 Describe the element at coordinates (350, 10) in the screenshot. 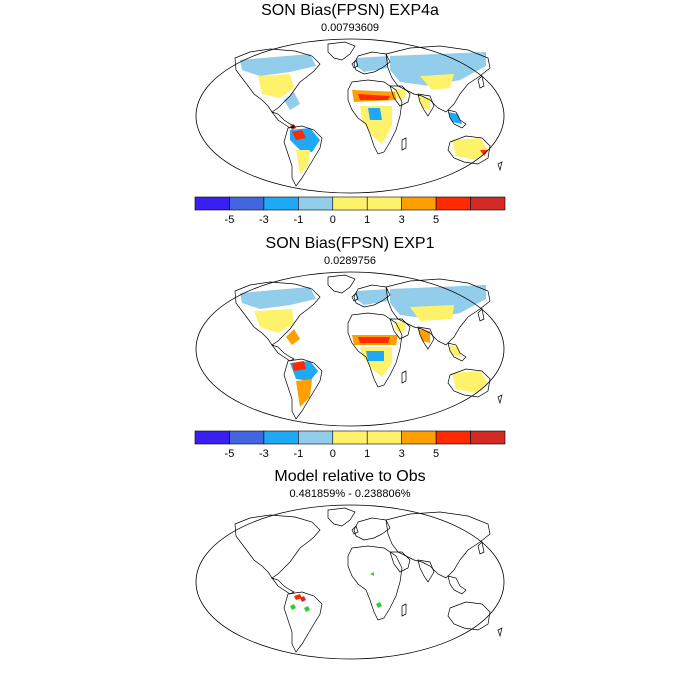

I see `panel-1-title: SON Bias(FPSN) EXP4a` at that location.